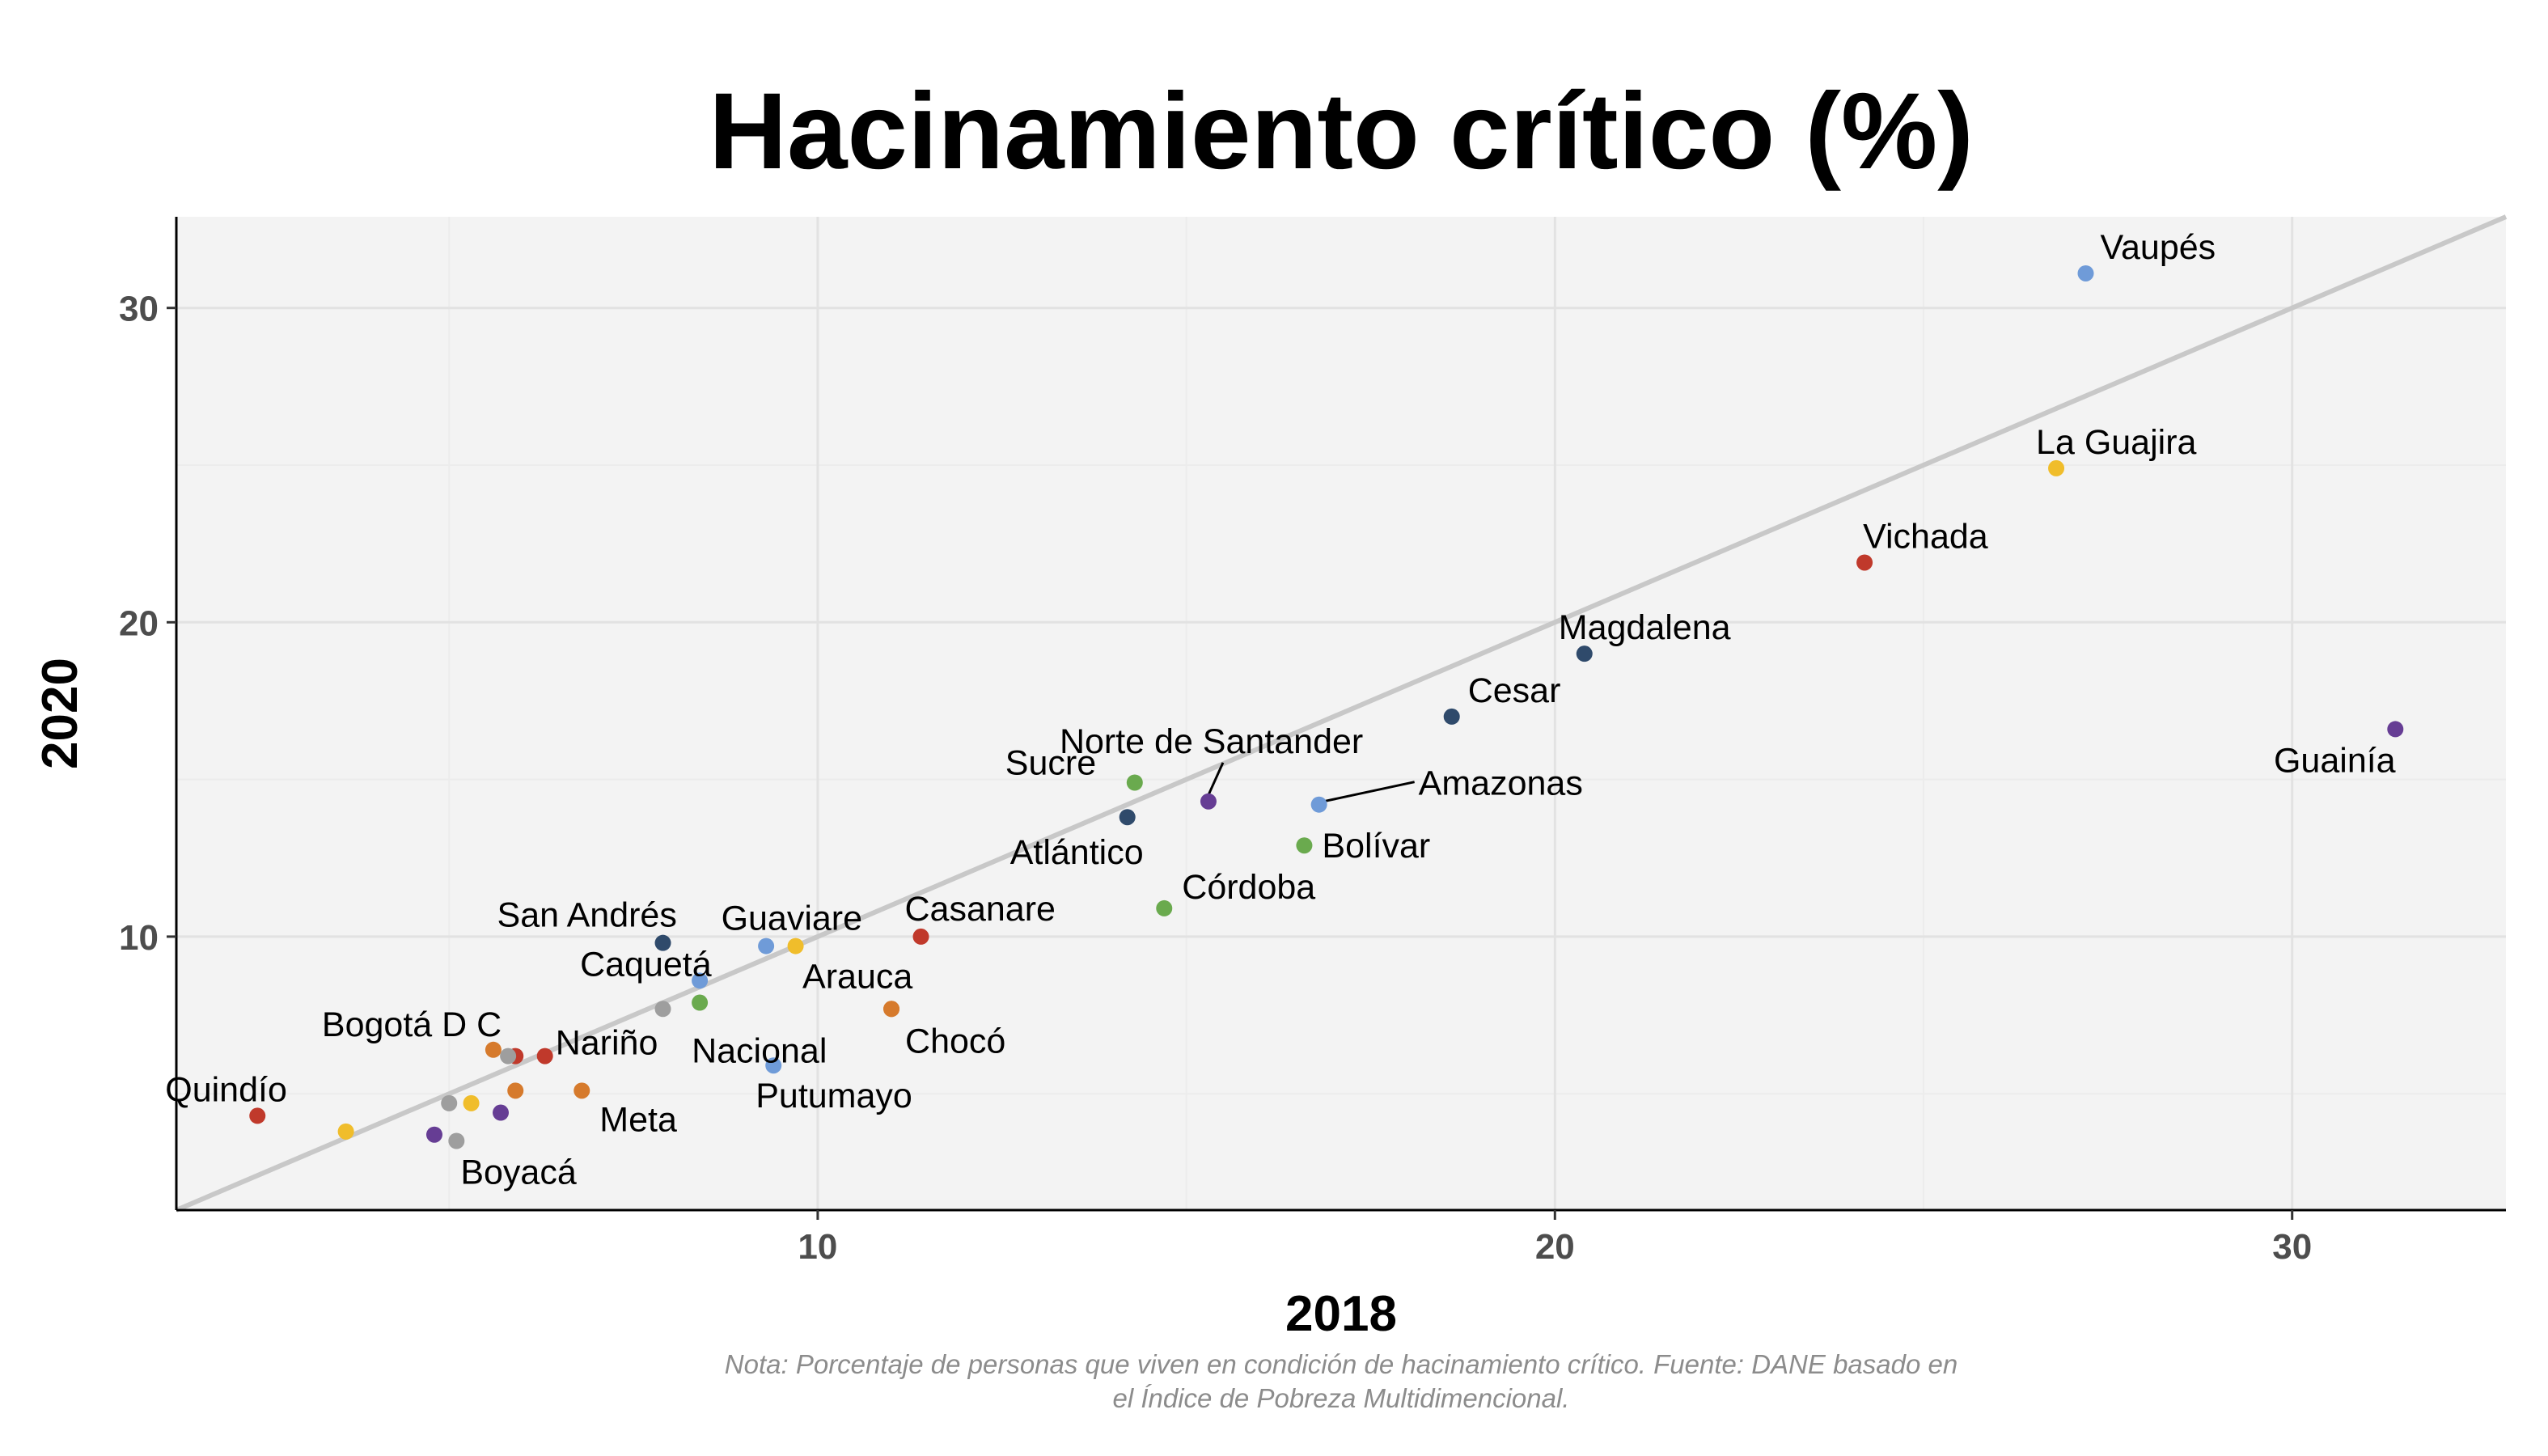  I want to click on x-axis-title: 2018, so click(1341, 1314).